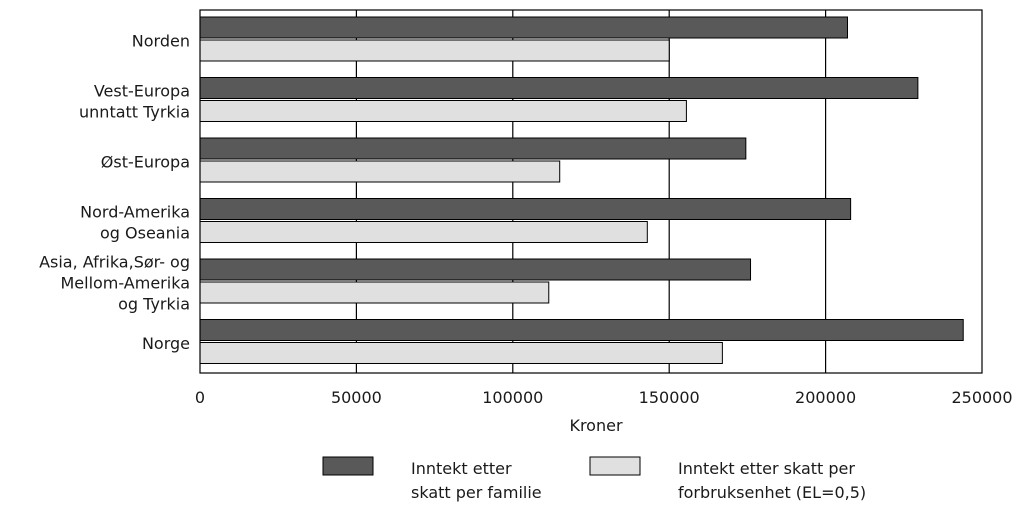  What do you see at coordinates (461, 468) in the screenshot?
I see `legend-label-line: Inntekt etter` at bounding box center [461, 468].